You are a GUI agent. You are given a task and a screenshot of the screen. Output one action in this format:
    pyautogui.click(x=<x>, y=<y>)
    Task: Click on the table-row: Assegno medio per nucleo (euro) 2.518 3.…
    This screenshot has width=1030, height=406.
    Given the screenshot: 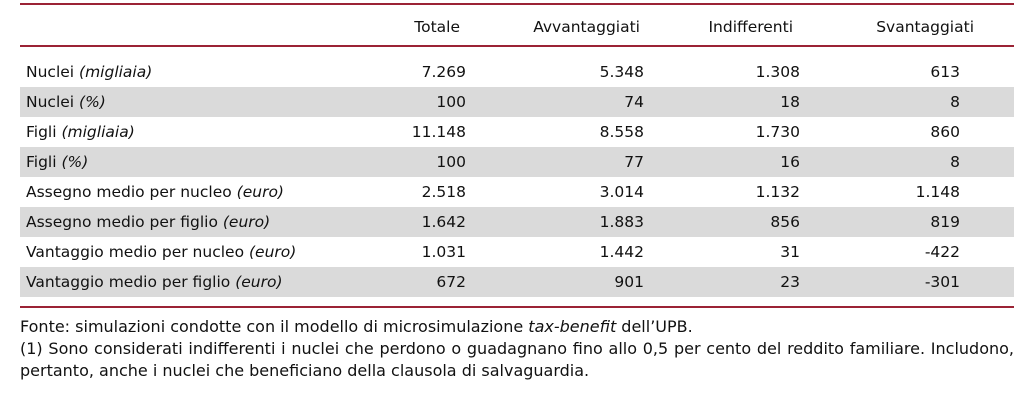 What is the action you would take?
    pyautogui.click(x=517, y=192)
    